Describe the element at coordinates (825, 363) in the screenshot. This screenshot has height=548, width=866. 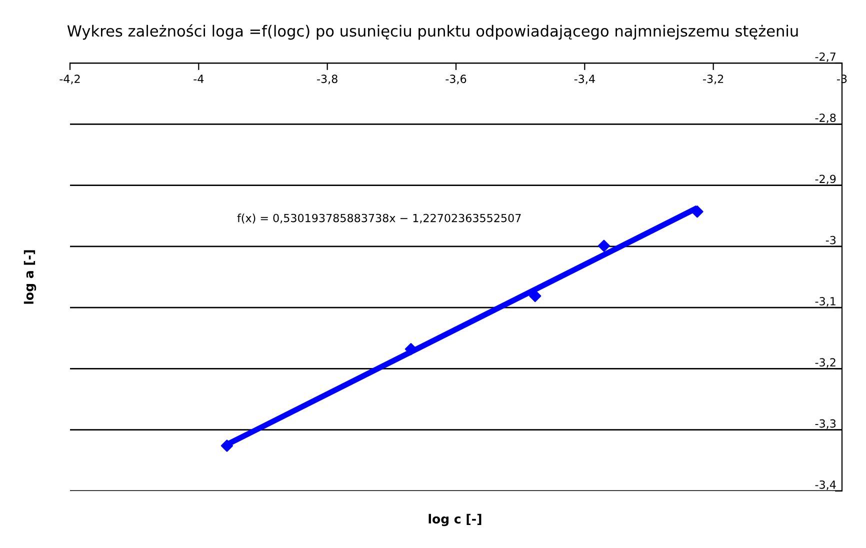
I see `y-tick-label: -3,2` at that location.